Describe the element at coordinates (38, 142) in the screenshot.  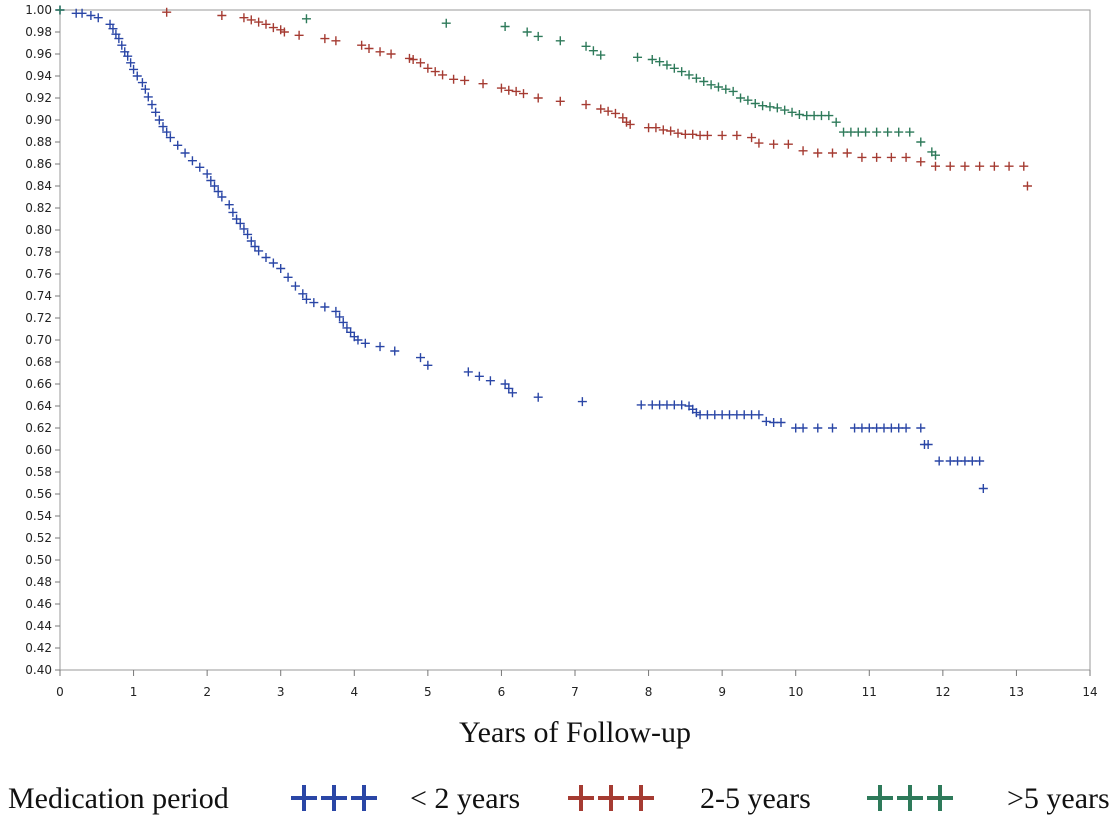
I see `y-tick-label: 0.88` at that location.